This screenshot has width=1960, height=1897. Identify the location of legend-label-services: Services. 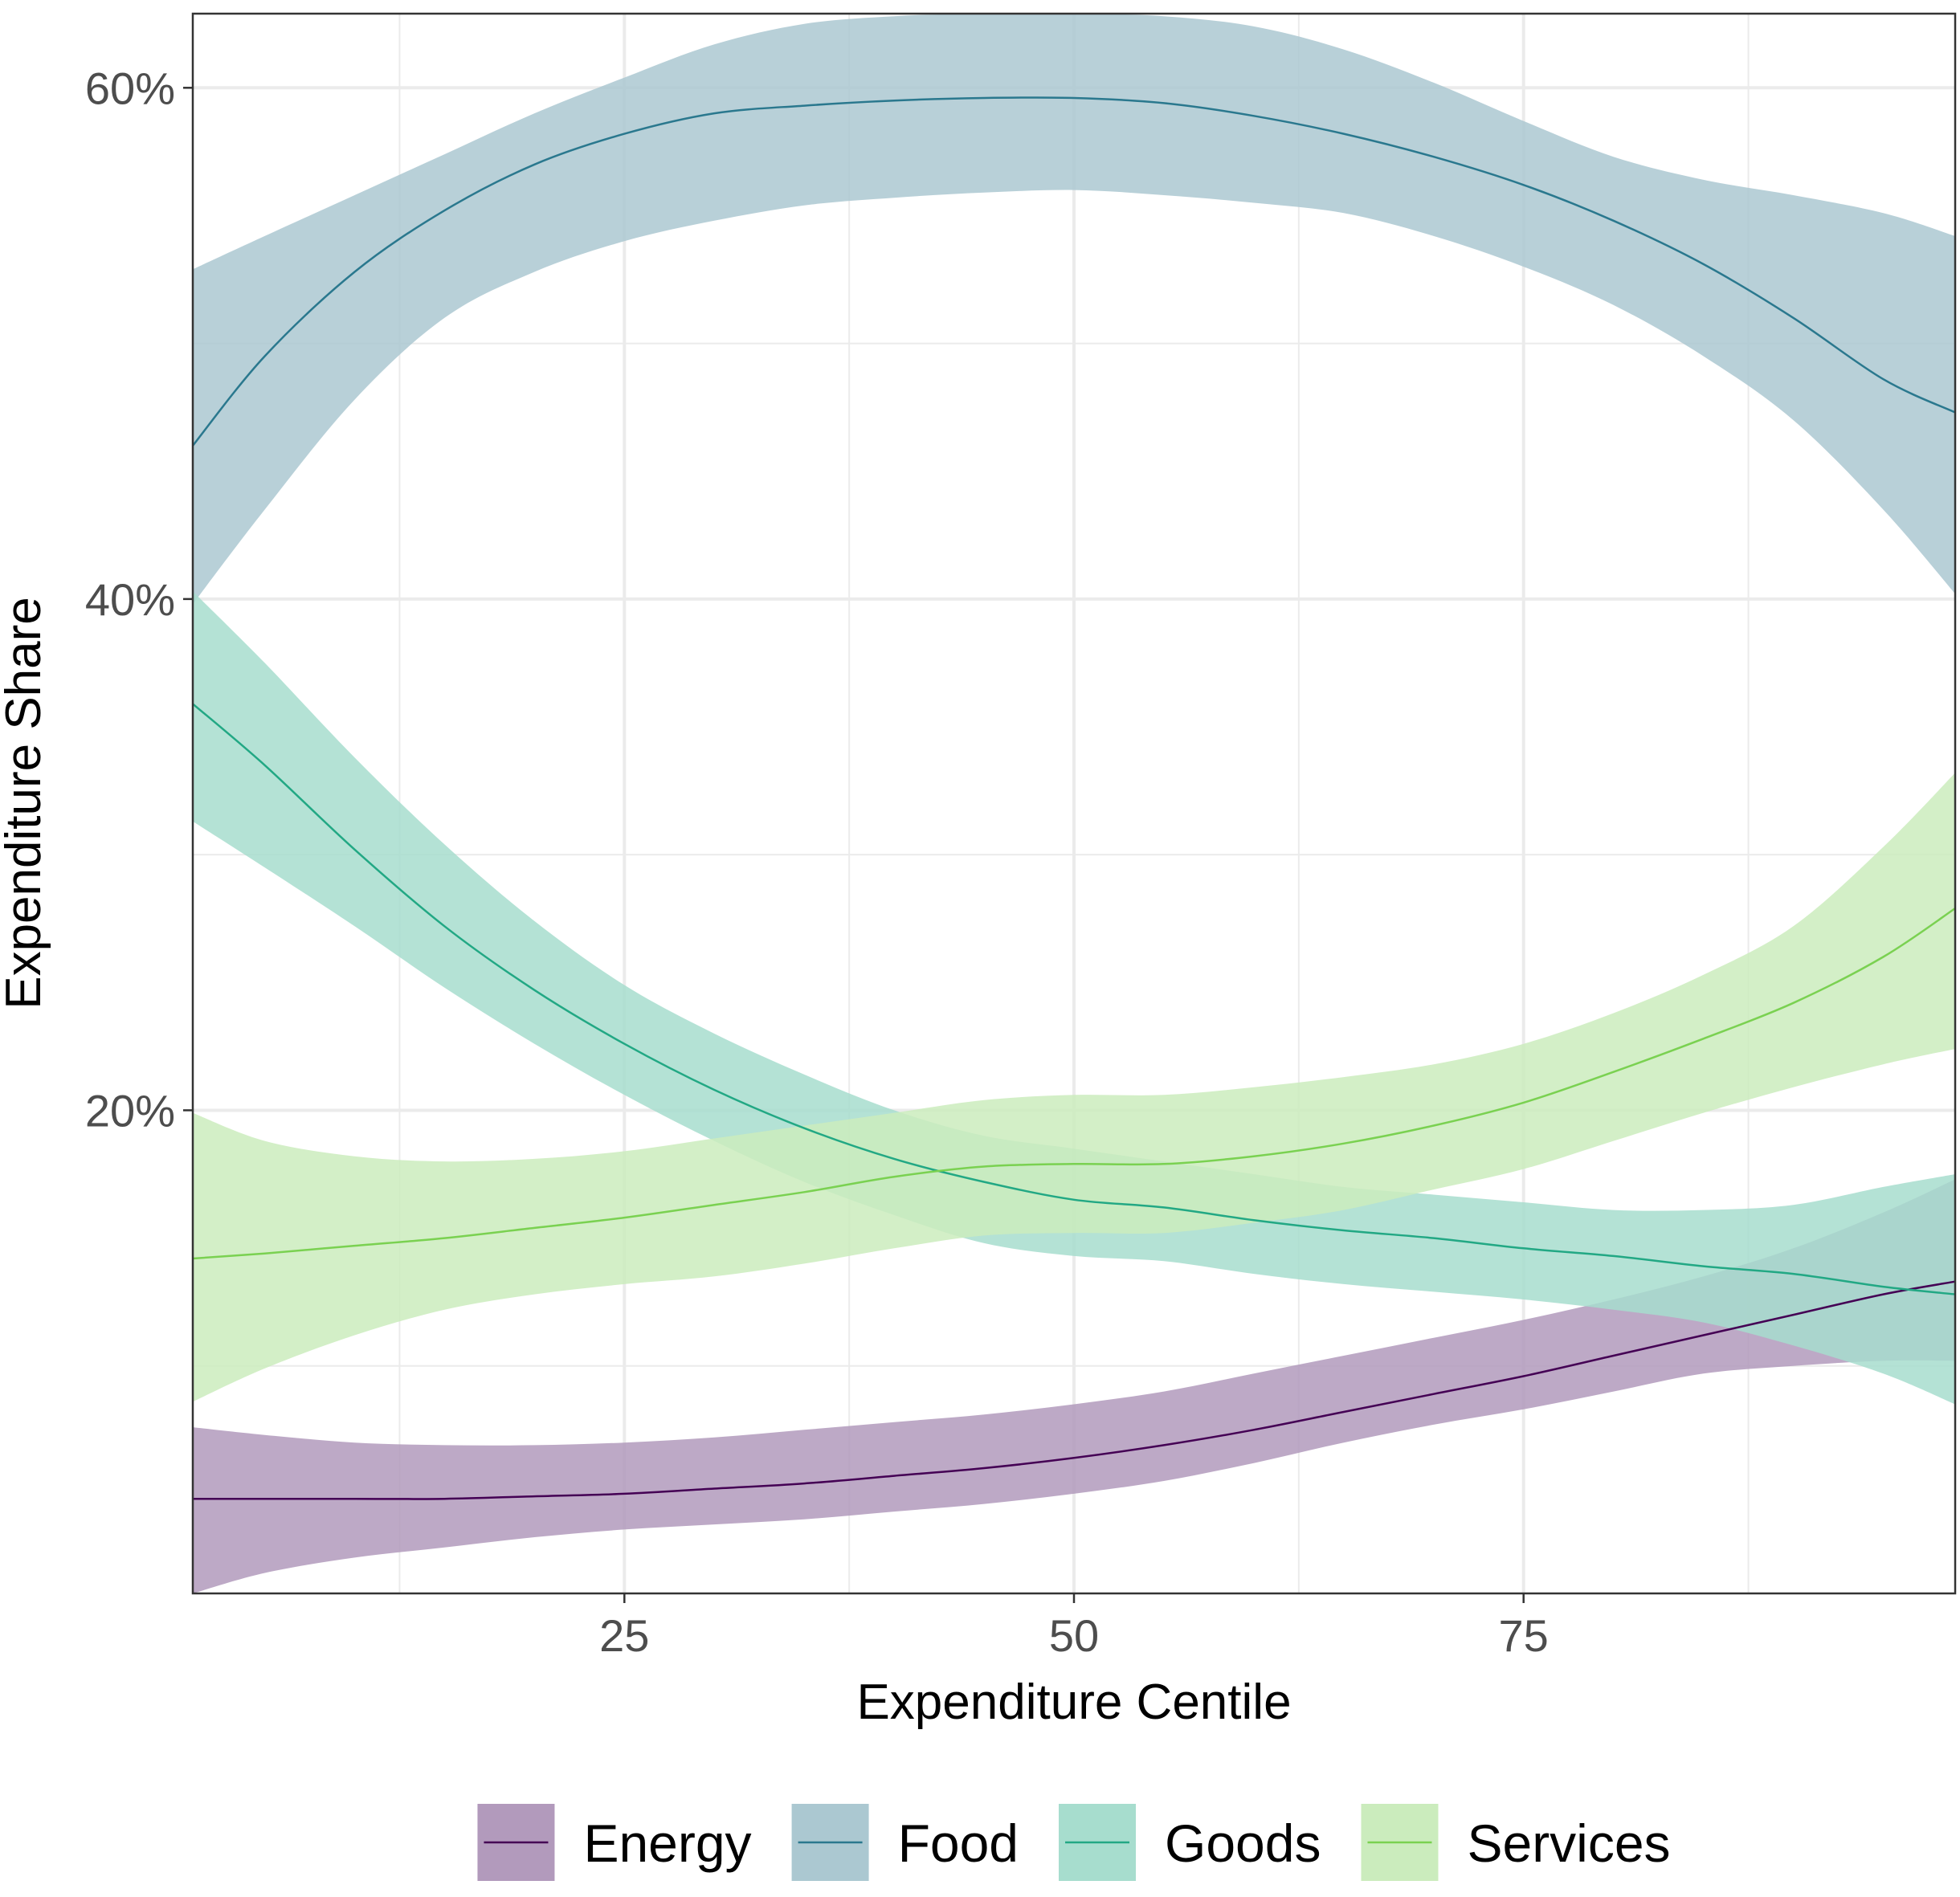
(1568, 1843).